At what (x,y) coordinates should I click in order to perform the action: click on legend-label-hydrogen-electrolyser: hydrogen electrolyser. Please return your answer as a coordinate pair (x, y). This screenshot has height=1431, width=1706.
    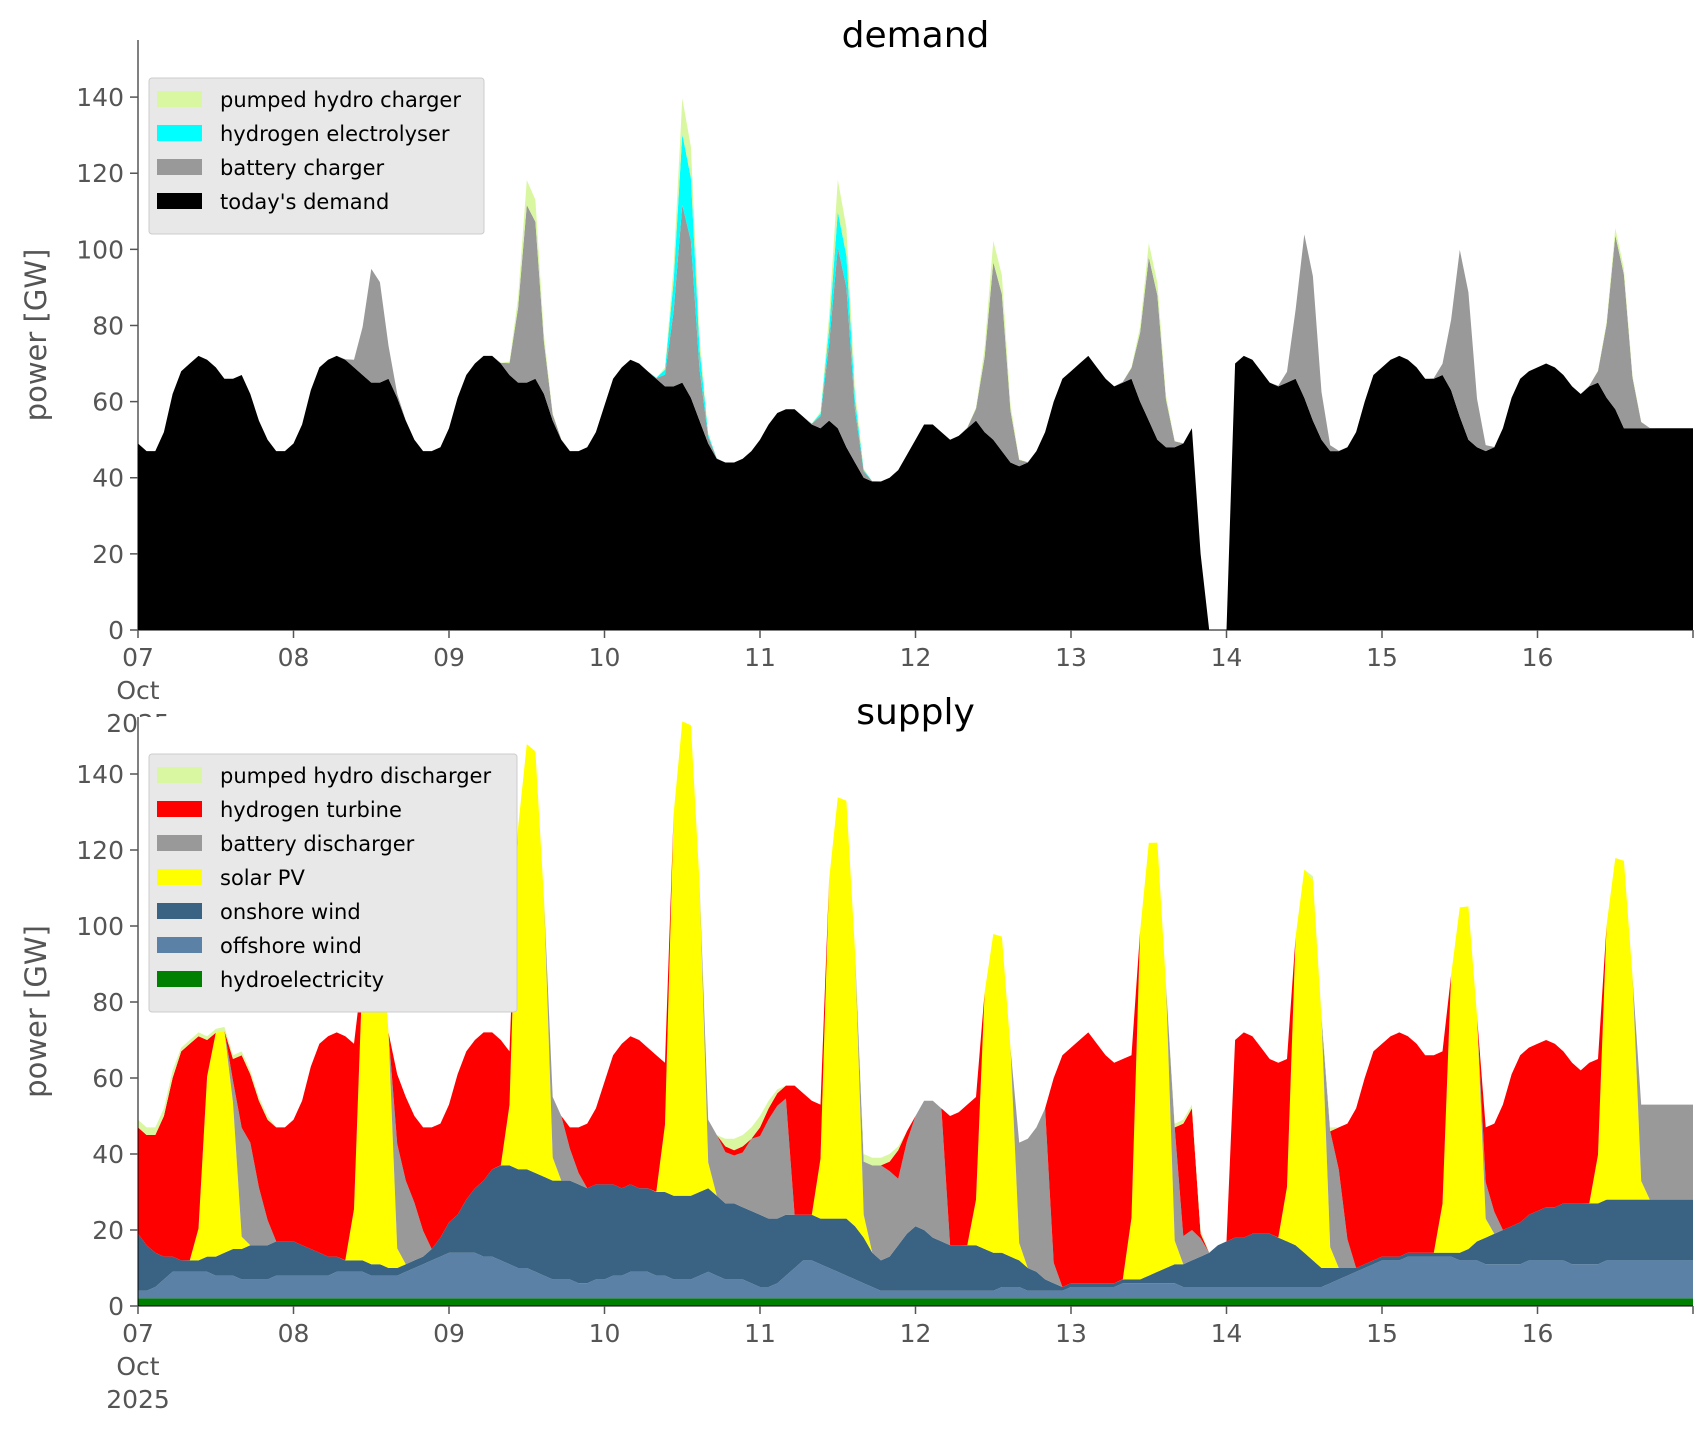
    Looking at the image, I should click on (335, 134).